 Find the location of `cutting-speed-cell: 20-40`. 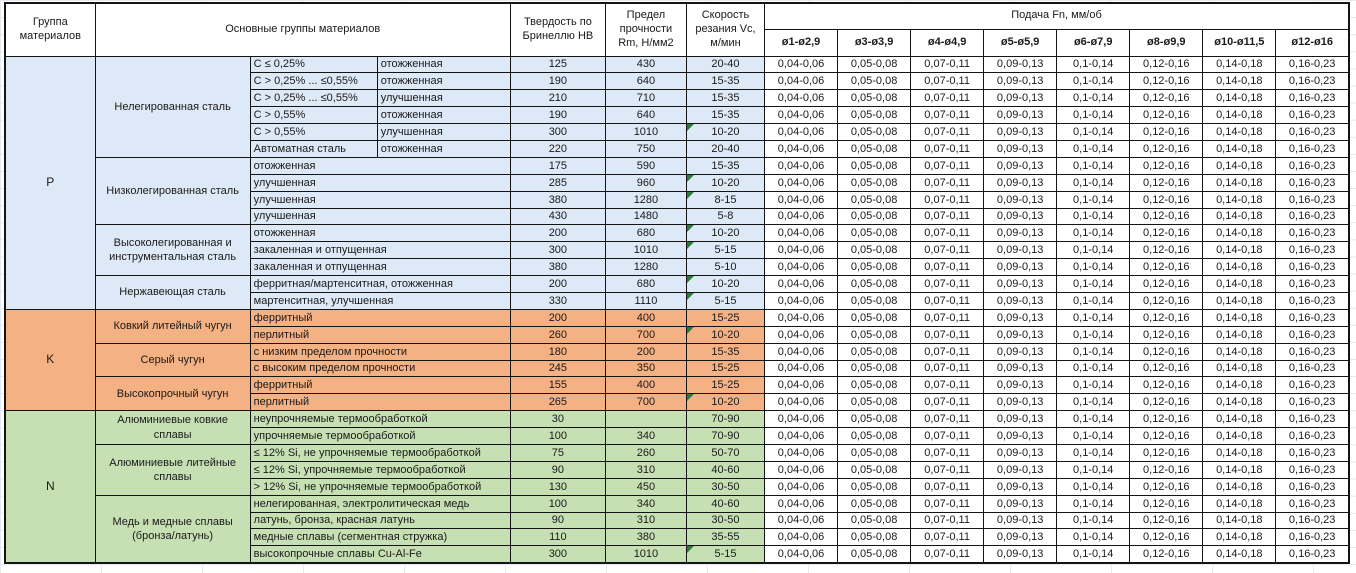

cutting-speed-cell: 20-40 is located at coordinates (725, 64).